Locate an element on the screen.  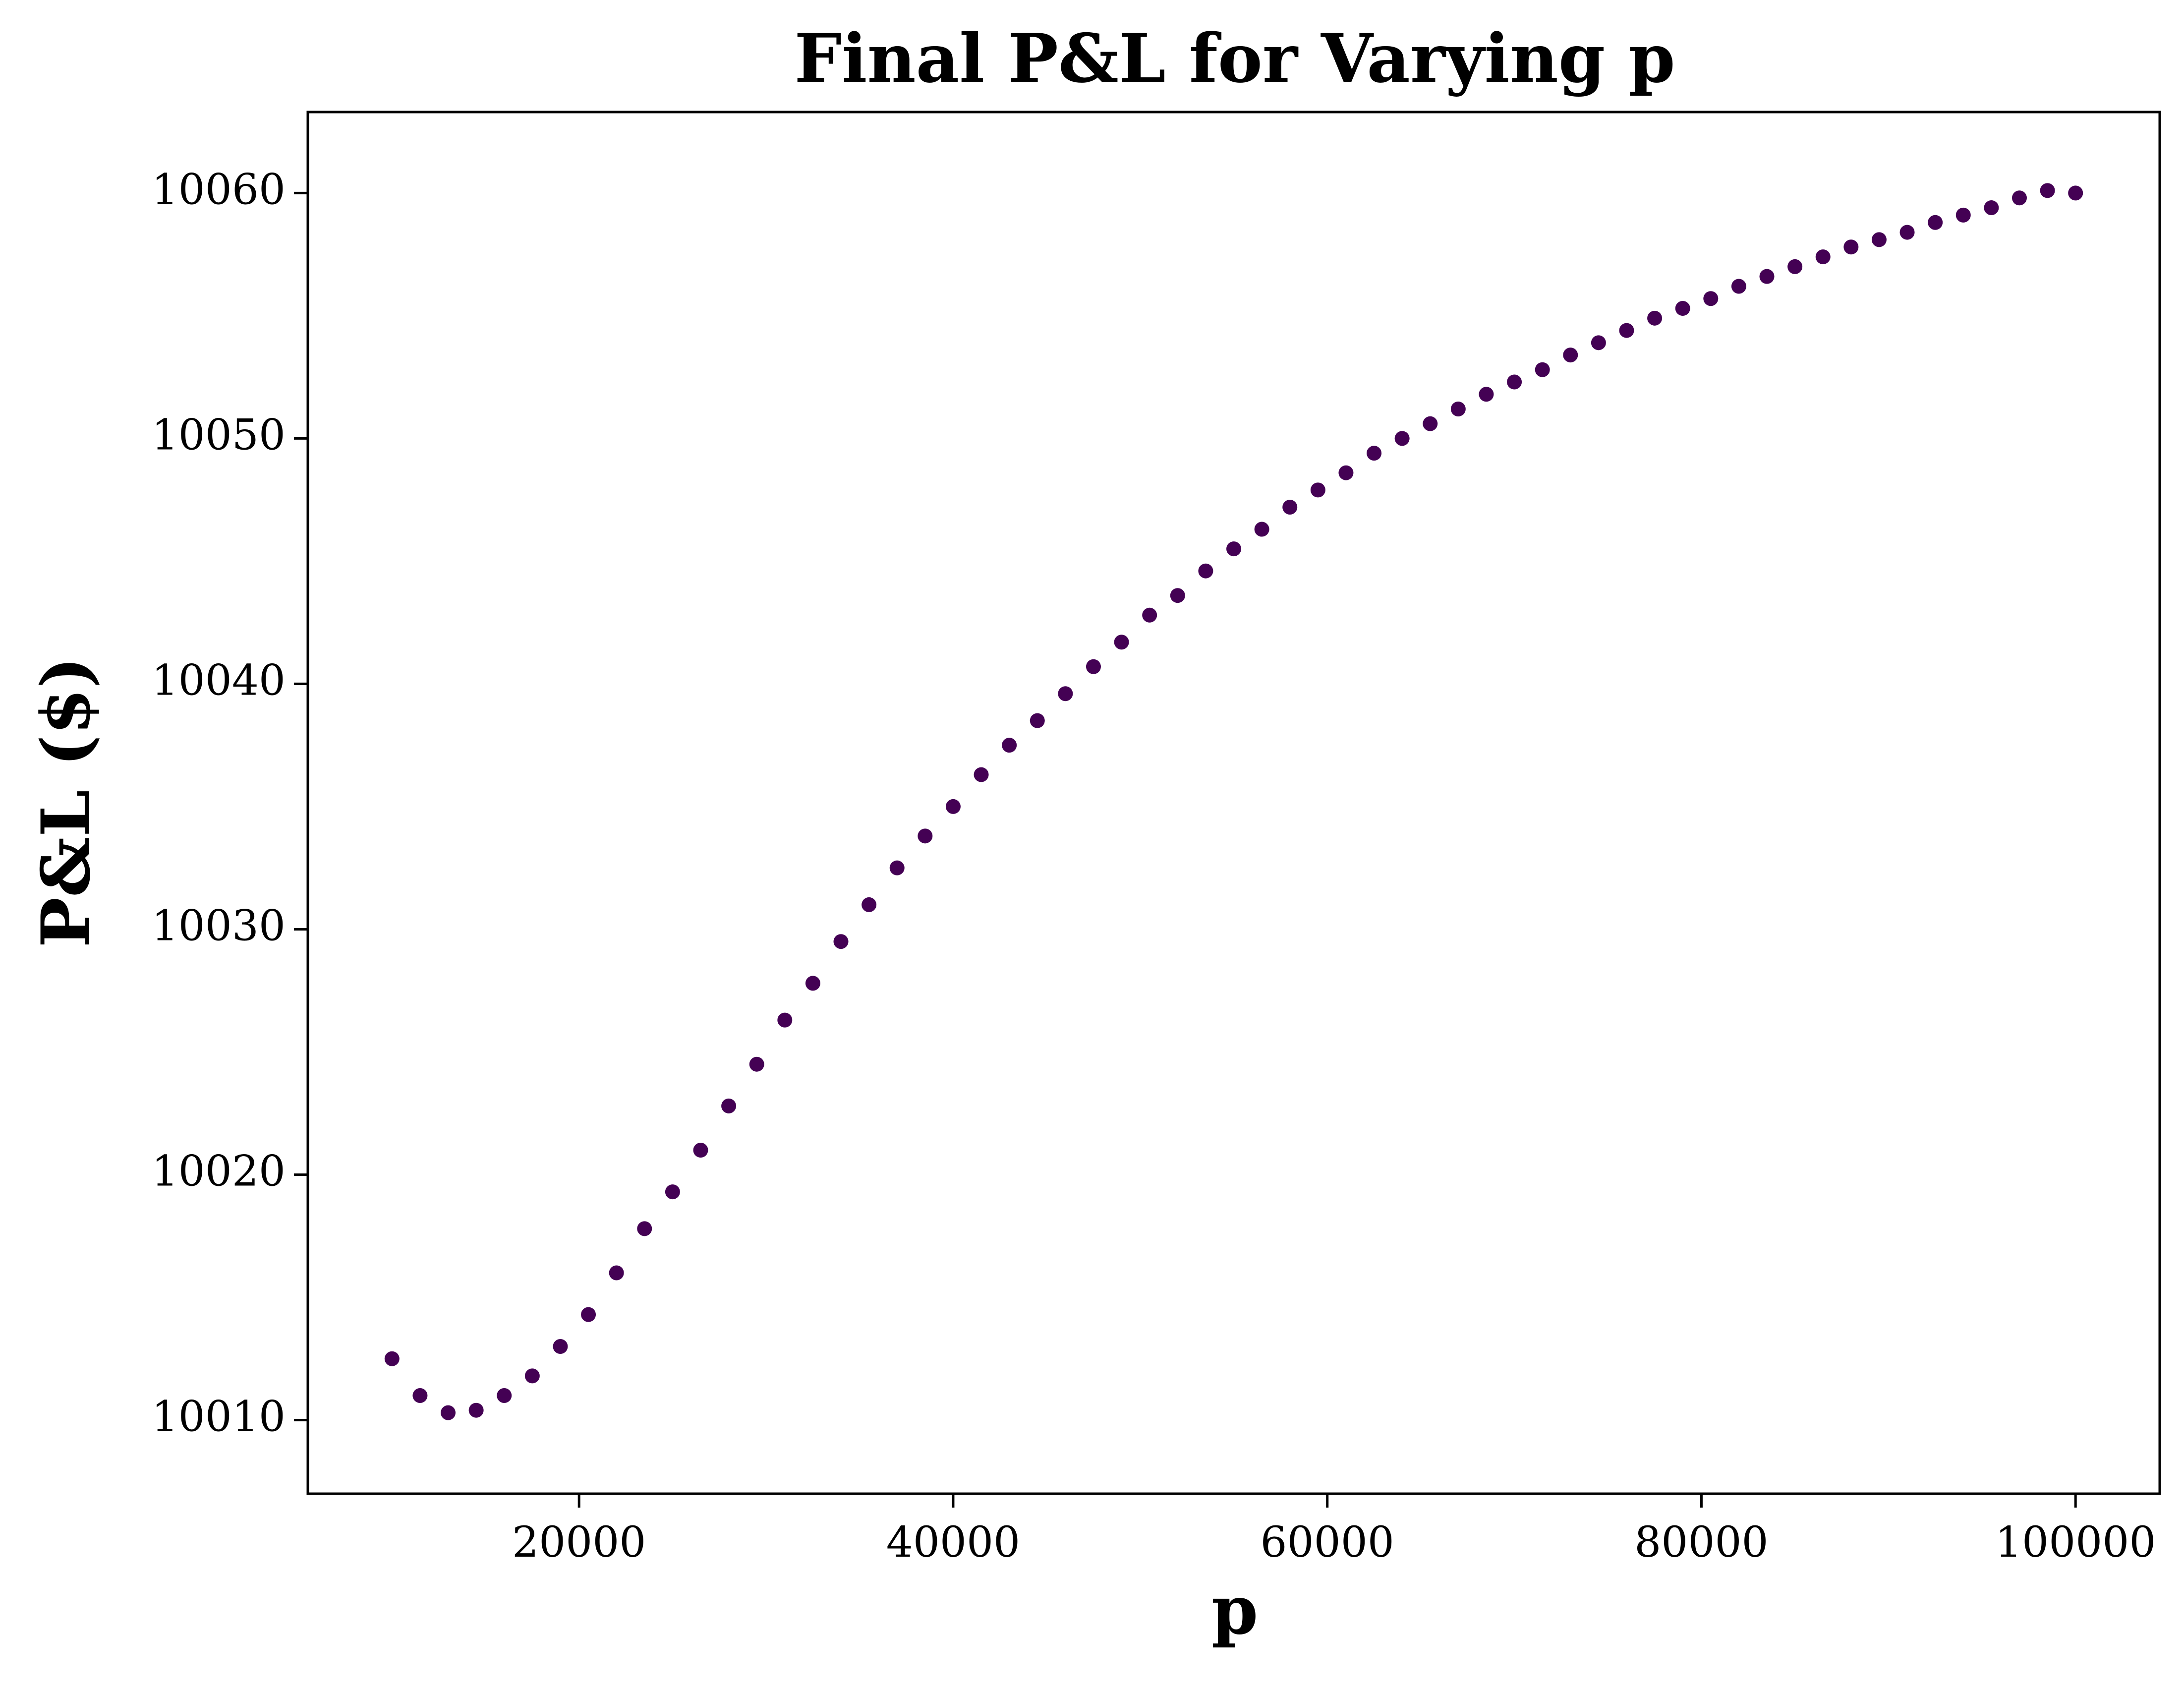
x-axis-label: p is located at coordinates (1234, 1610).